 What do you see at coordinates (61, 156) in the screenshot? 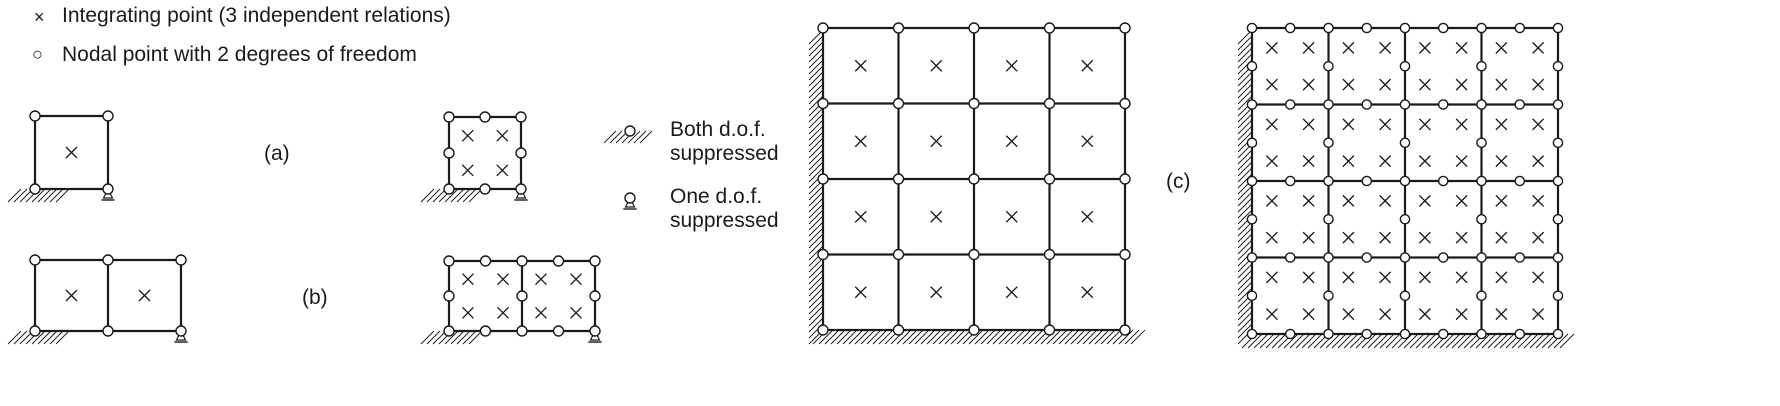
I see `mesh-a-linear` at bounding box center [61, 156].